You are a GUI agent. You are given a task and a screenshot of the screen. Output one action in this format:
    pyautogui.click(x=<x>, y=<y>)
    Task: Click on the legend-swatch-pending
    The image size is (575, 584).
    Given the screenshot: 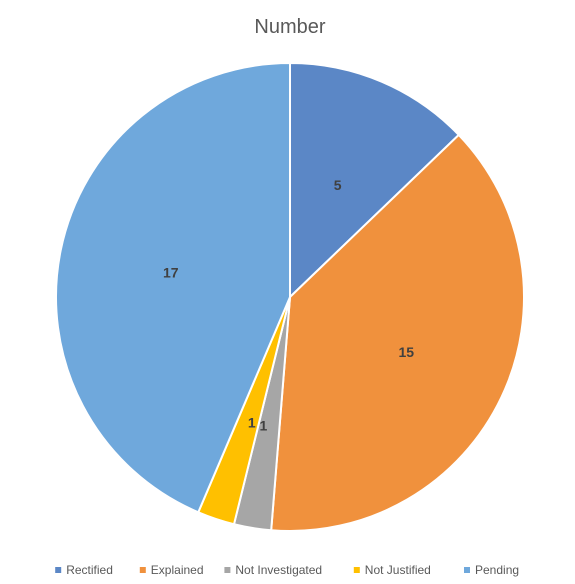 What is the action you would take?
    pyautogui.click(x=467, y=570)
    